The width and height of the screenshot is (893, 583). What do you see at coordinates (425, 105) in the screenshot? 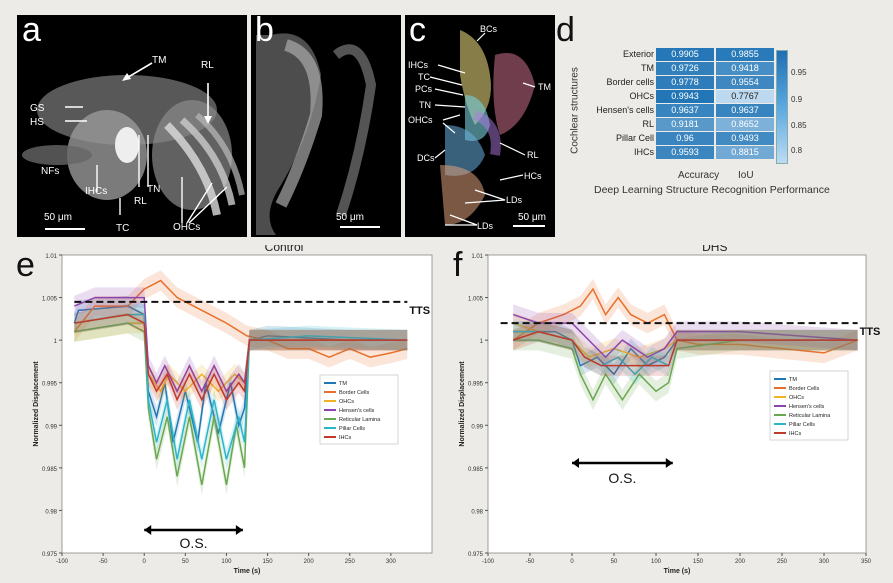
I see `label-c-tn: TN` at bounding box center [425, 105].